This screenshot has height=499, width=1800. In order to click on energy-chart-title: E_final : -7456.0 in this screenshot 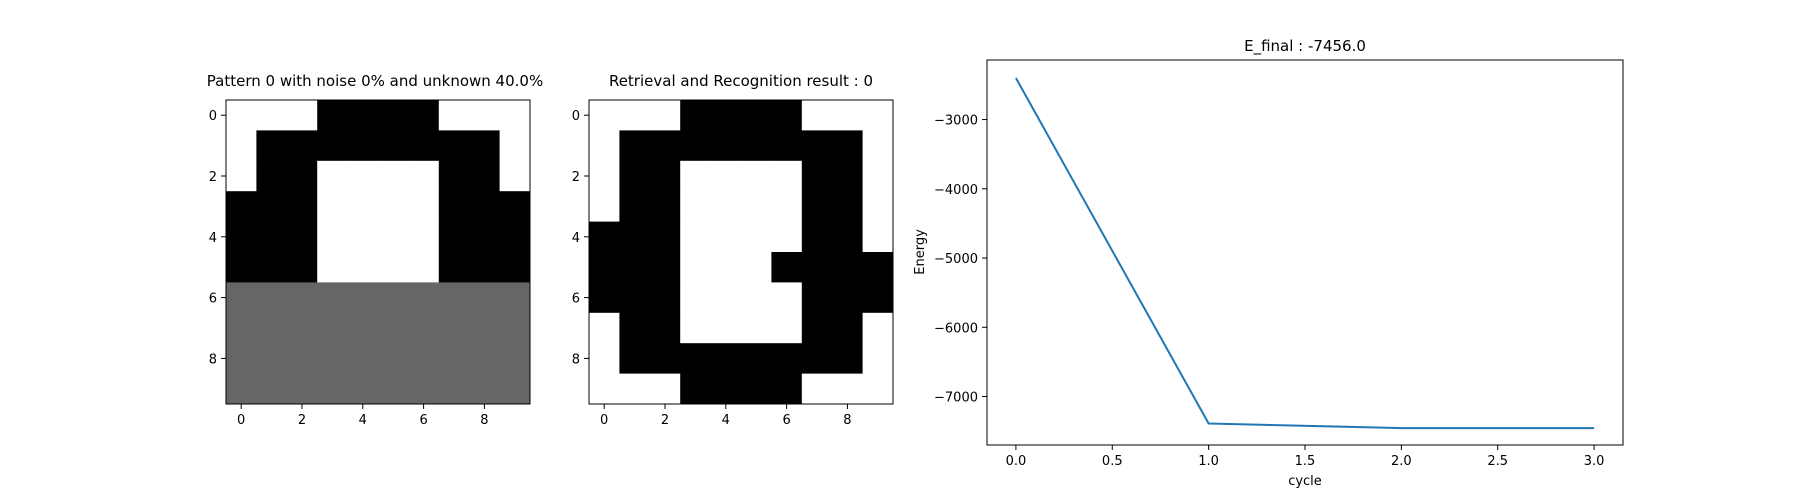, I will do `click(1305, 46)`.